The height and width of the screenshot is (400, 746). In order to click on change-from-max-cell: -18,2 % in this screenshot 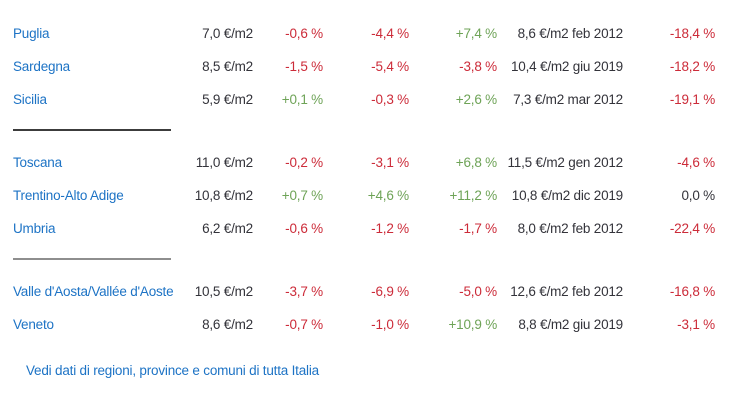, I will do `click(692, 66)`.